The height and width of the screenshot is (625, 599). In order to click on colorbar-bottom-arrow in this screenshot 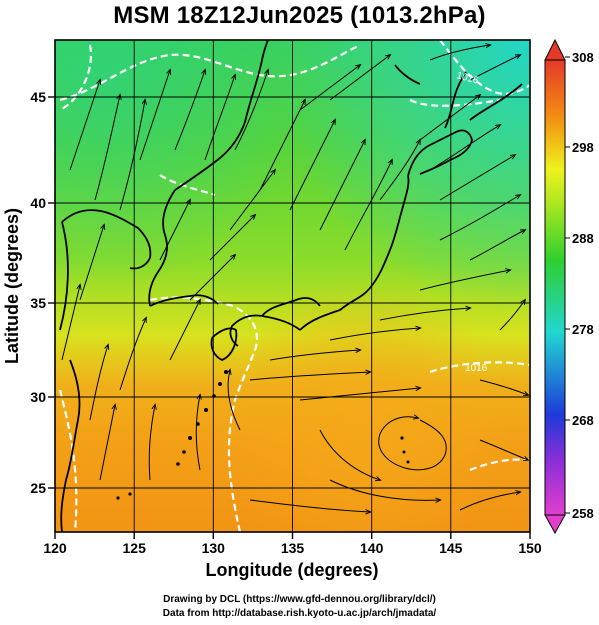, I will do `click(555, 524)`.